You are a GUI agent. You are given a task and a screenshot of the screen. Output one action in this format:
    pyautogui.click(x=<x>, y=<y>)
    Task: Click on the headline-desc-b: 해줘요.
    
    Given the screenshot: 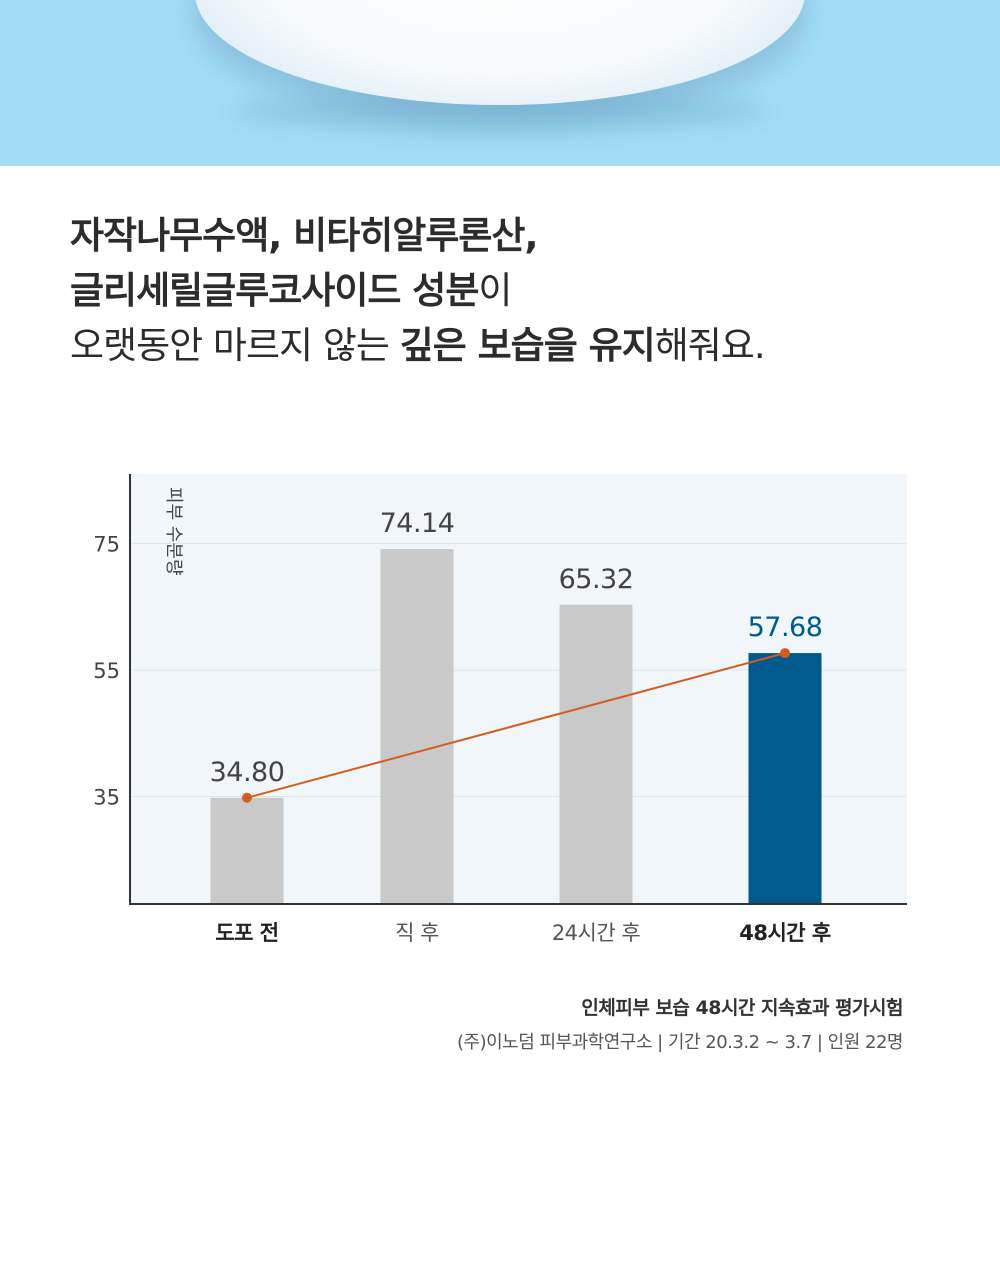 What is the action you would take?
    pyautogui.click(x=710, y=345)
    